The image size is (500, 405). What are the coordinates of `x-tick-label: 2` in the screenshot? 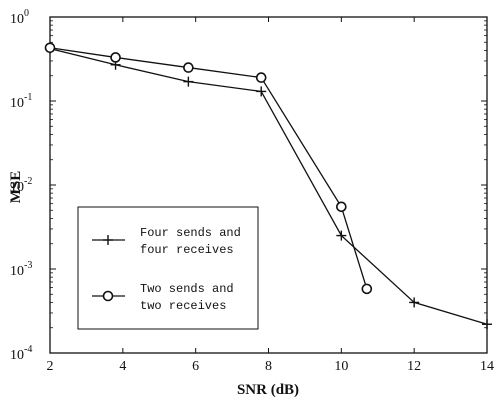 It's located at (50, 366).